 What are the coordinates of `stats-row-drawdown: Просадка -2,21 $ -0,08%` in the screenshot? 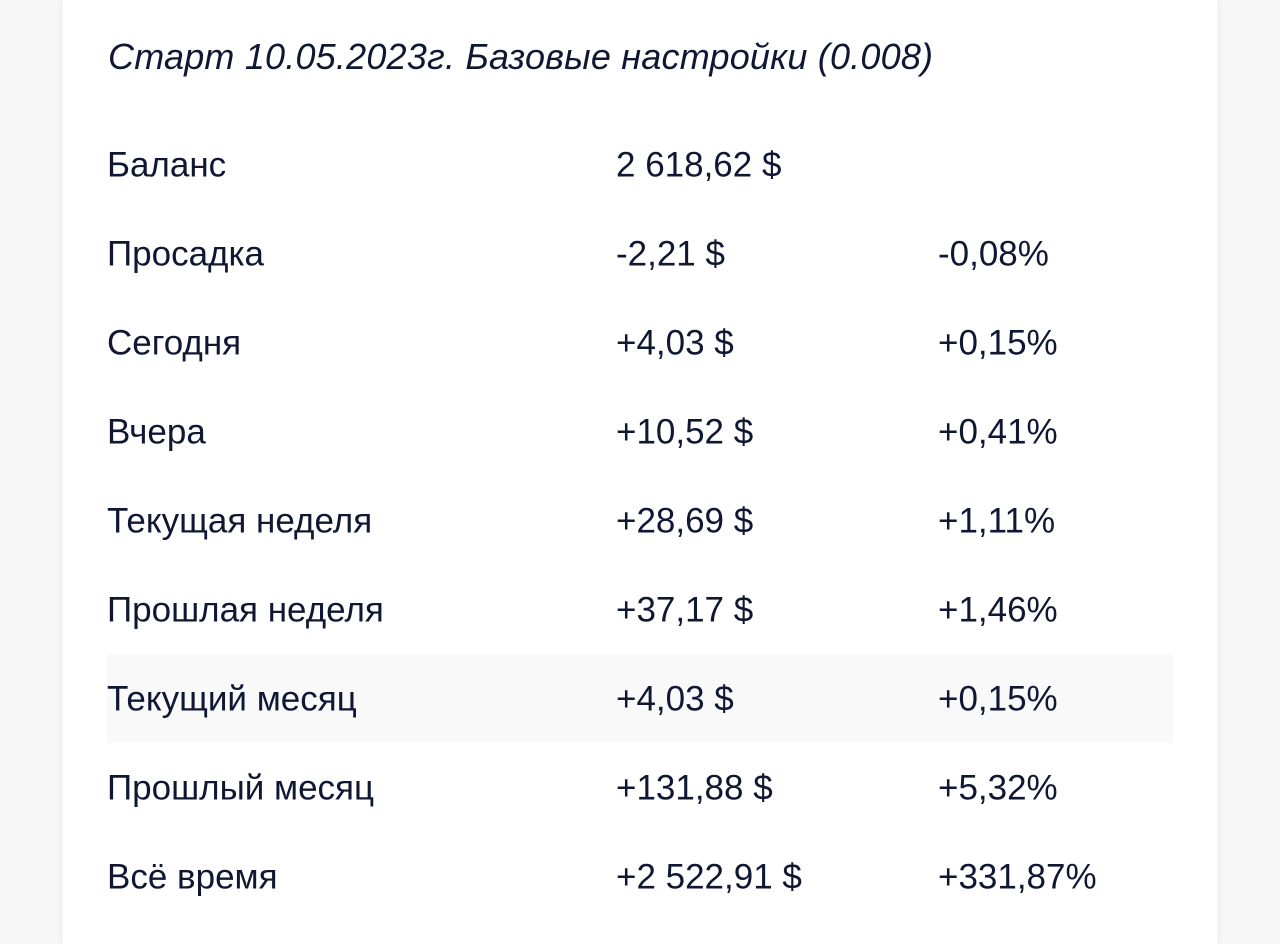 It's located at (640, 253).